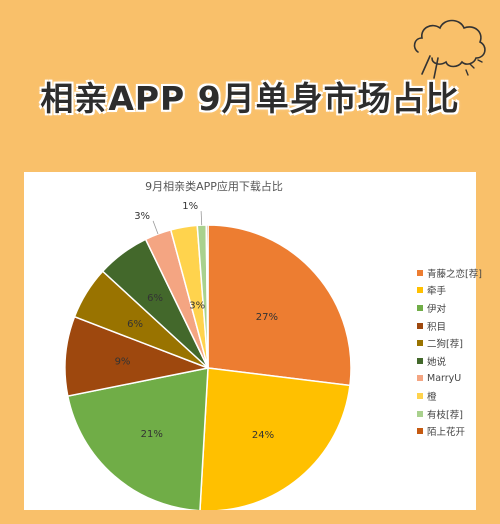 The width and height of the screenshot is (500, 524). I want to click on legend-item-6: MarryU, so click(449, 379).